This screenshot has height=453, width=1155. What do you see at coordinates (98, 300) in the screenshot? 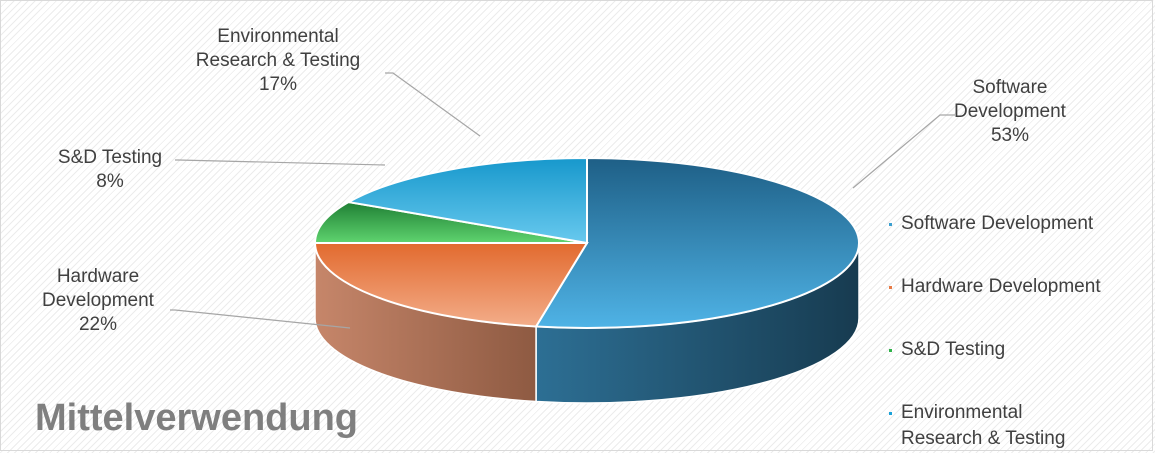
I see `slice-data-label: Hardware Development 22%` at bounding box center [98, 300].